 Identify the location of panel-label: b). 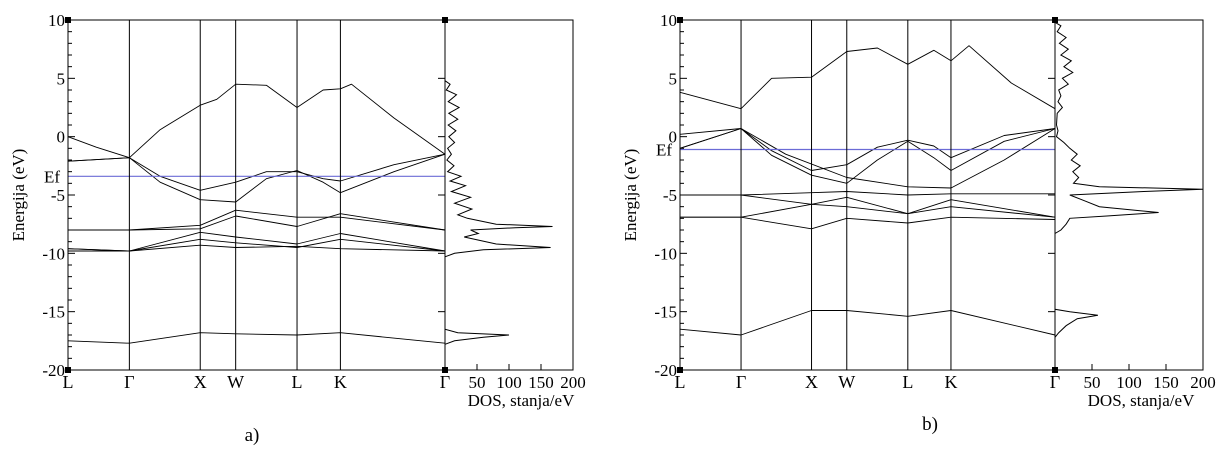
(930, 424).